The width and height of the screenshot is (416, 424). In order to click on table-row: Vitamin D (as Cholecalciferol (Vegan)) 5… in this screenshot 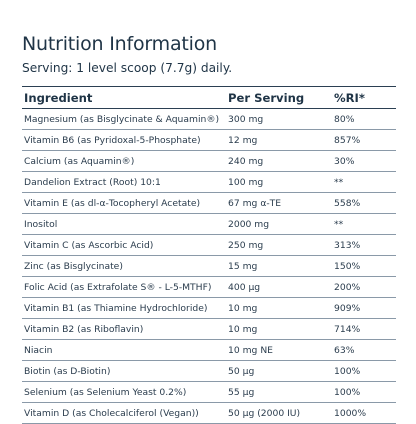, I will do `click(209, 413)`.